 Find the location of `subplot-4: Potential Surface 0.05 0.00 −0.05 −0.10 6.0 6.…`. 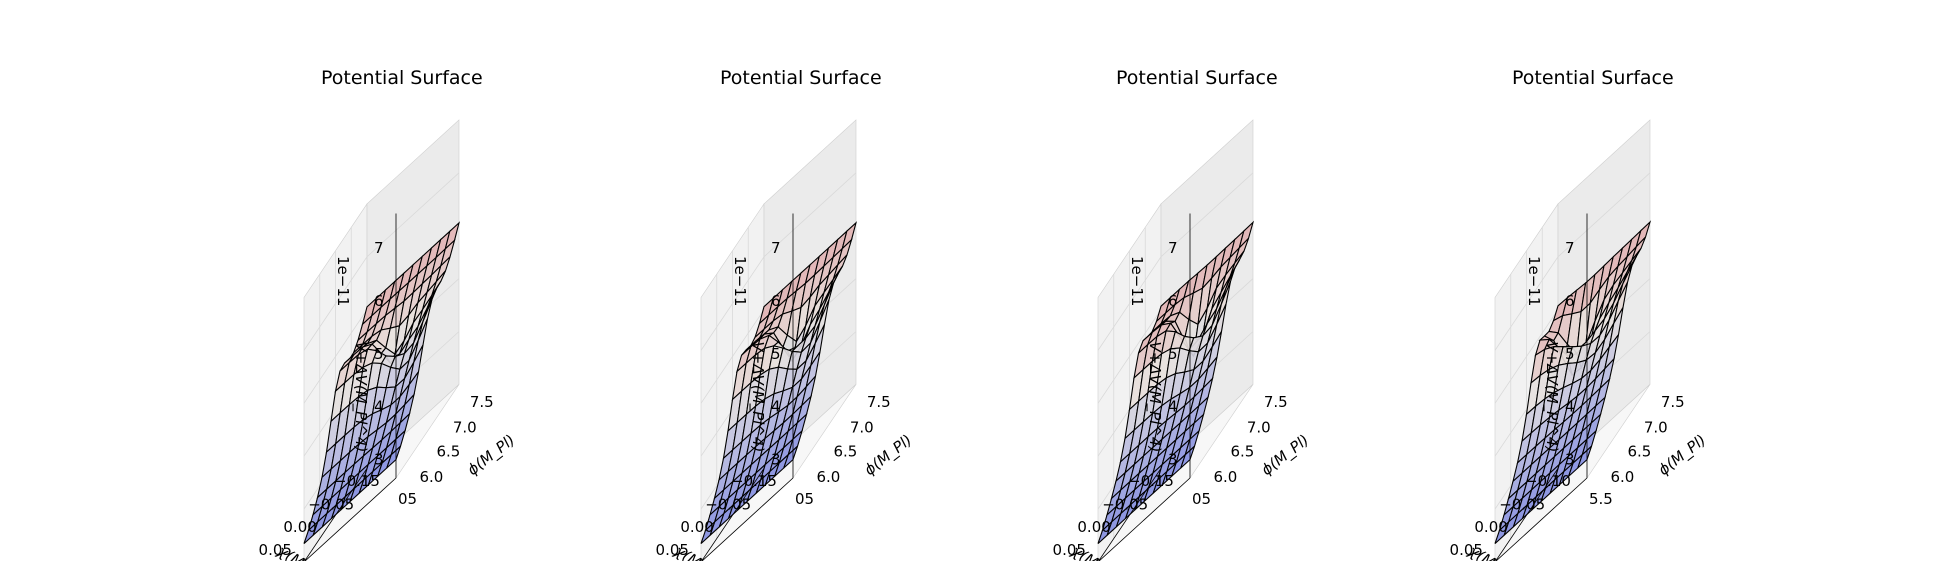

subplot-4: Potential Surface 0.05 0.00 −0.05 −0.10 6.0 6.… is located at coordinates (1580, 314).